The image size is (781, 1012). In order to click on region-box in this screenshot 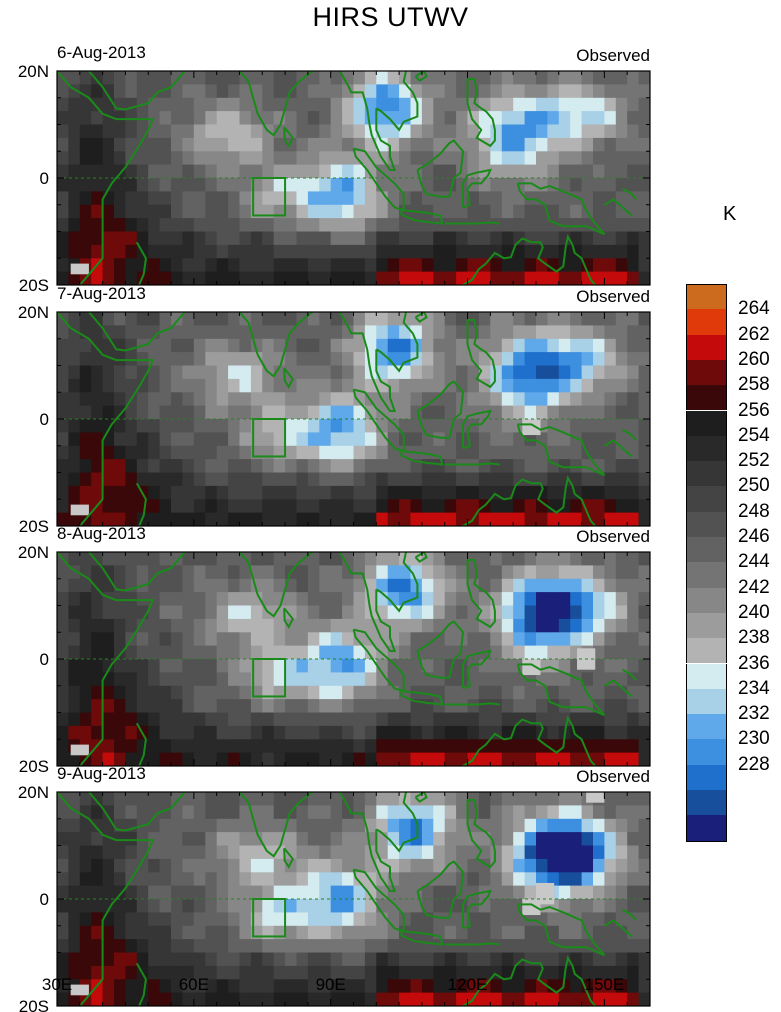, I will do `click(269, 678)`.